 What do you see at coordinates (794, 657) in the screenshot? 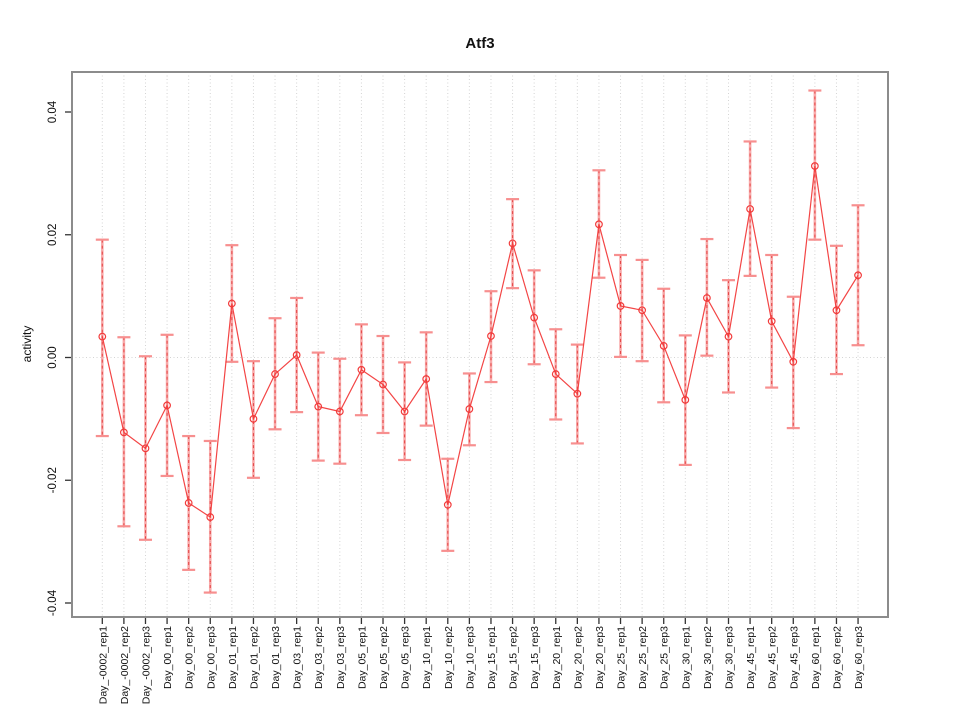
I see `x-tick-label: Day_45_rep3` at bounding box center [794, 657].